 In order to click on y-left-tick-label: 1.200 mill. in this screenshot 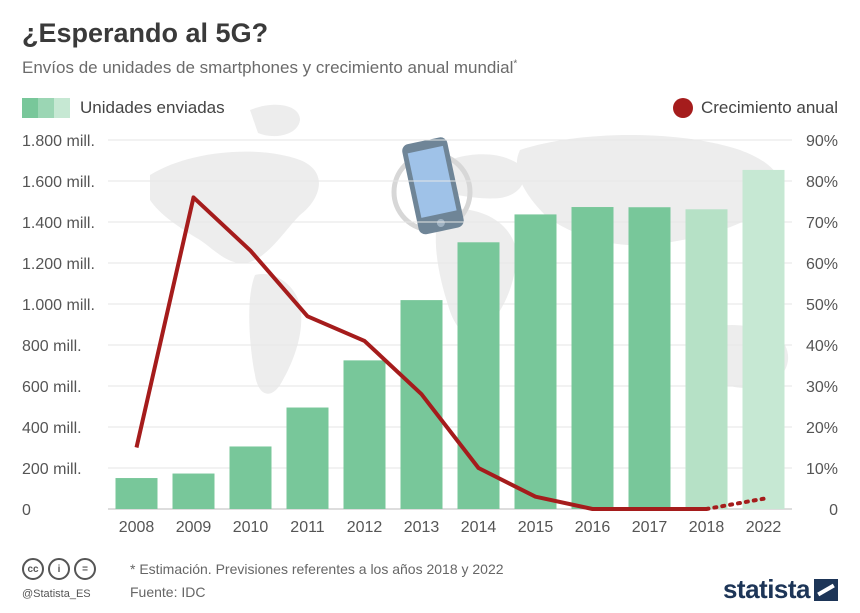, I will do `click(58, 264)`.